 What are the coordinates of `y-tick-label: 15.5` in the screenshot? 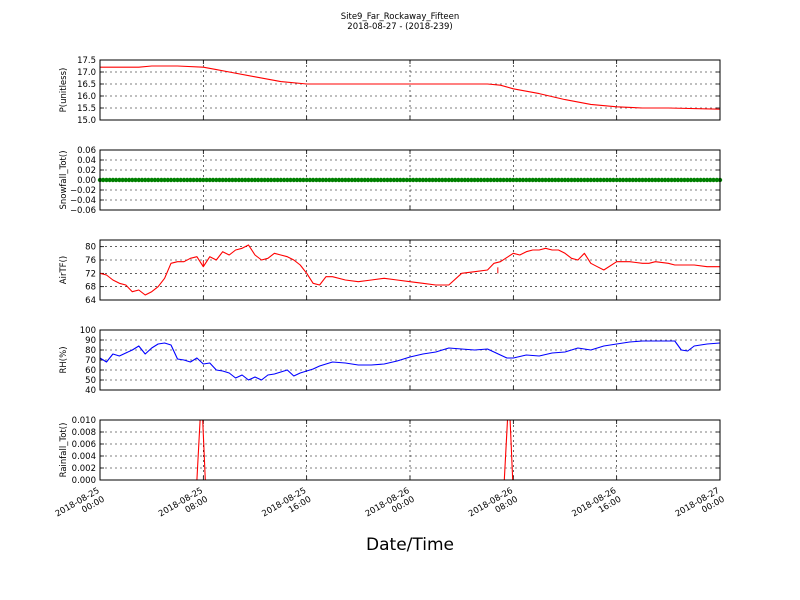 It's located at (86, 109).